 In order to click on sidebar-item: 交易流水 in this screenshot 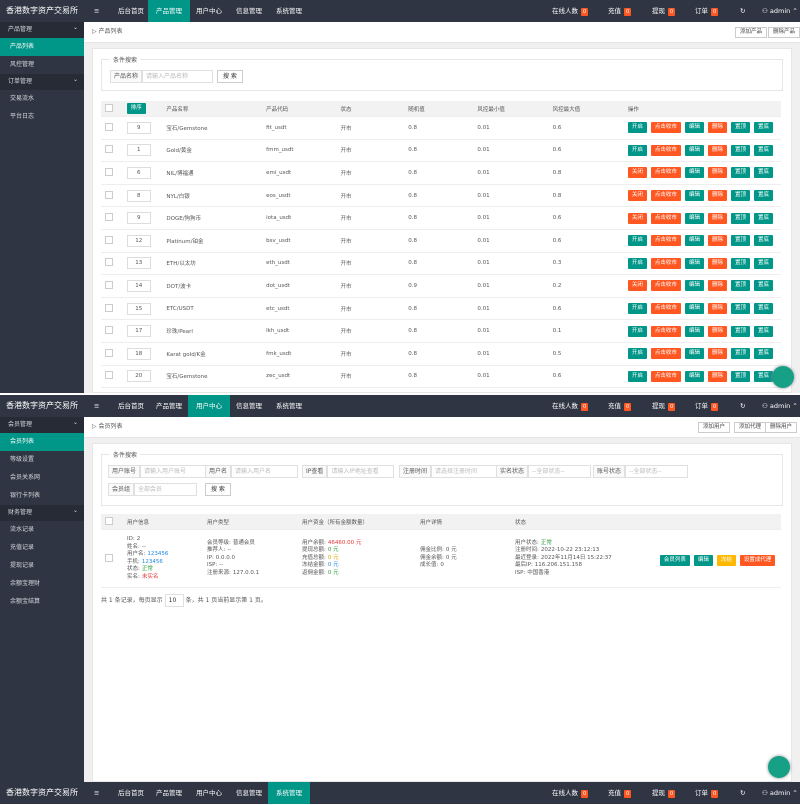, I will do `click(22, 98)`.